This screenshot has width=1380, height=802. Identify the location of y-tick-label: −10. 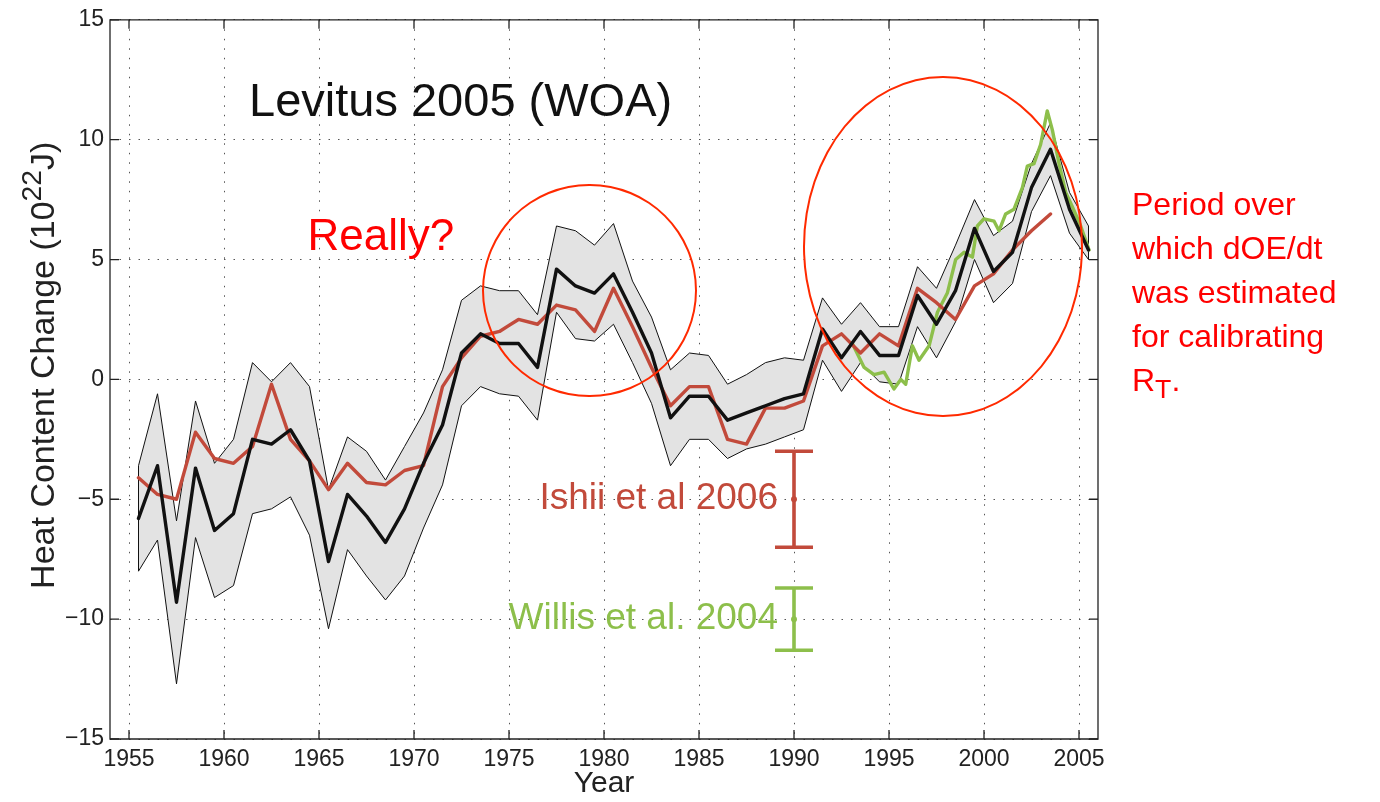
(84, 617).